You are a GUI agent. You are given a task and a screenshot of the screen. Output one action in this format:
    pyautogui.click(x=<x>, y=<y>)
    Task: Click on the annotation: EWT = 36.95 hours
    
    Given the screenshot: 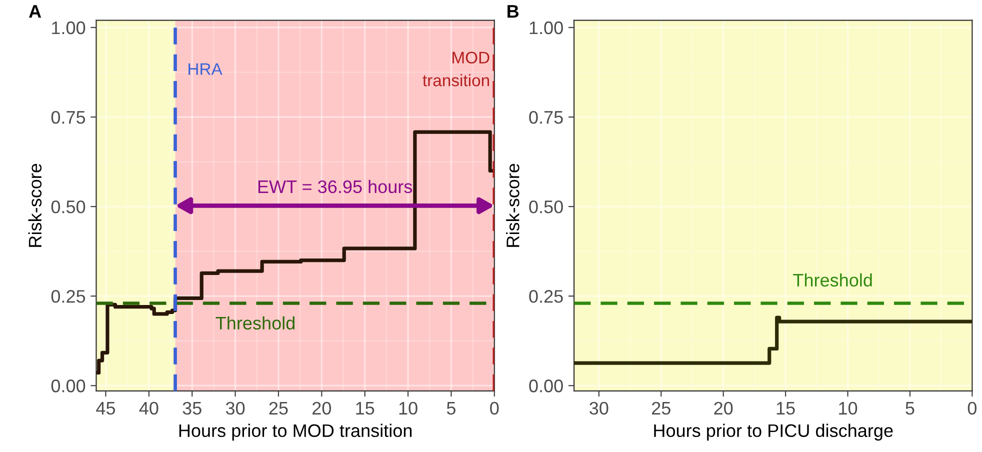 What is the action you would take?
    pyautogui.click(x=335, y=187)
    